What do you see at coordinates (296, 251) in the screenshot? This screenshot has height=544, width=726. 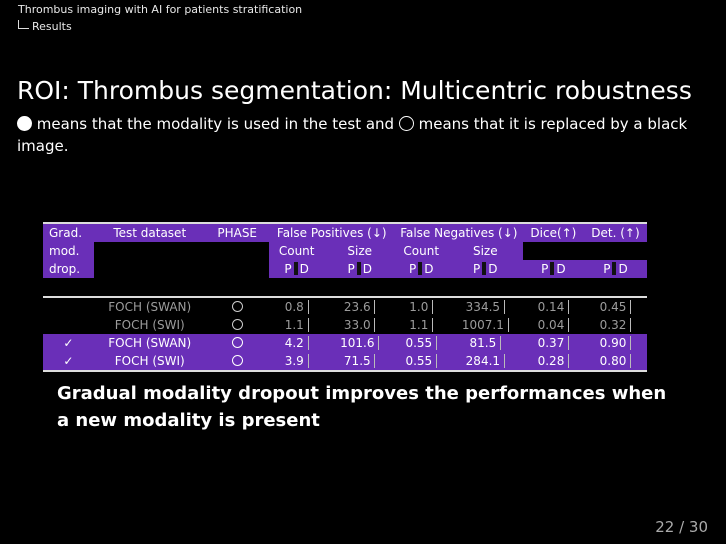 I see `subheader-fp-count: Count` at bounding box center [296, 251].